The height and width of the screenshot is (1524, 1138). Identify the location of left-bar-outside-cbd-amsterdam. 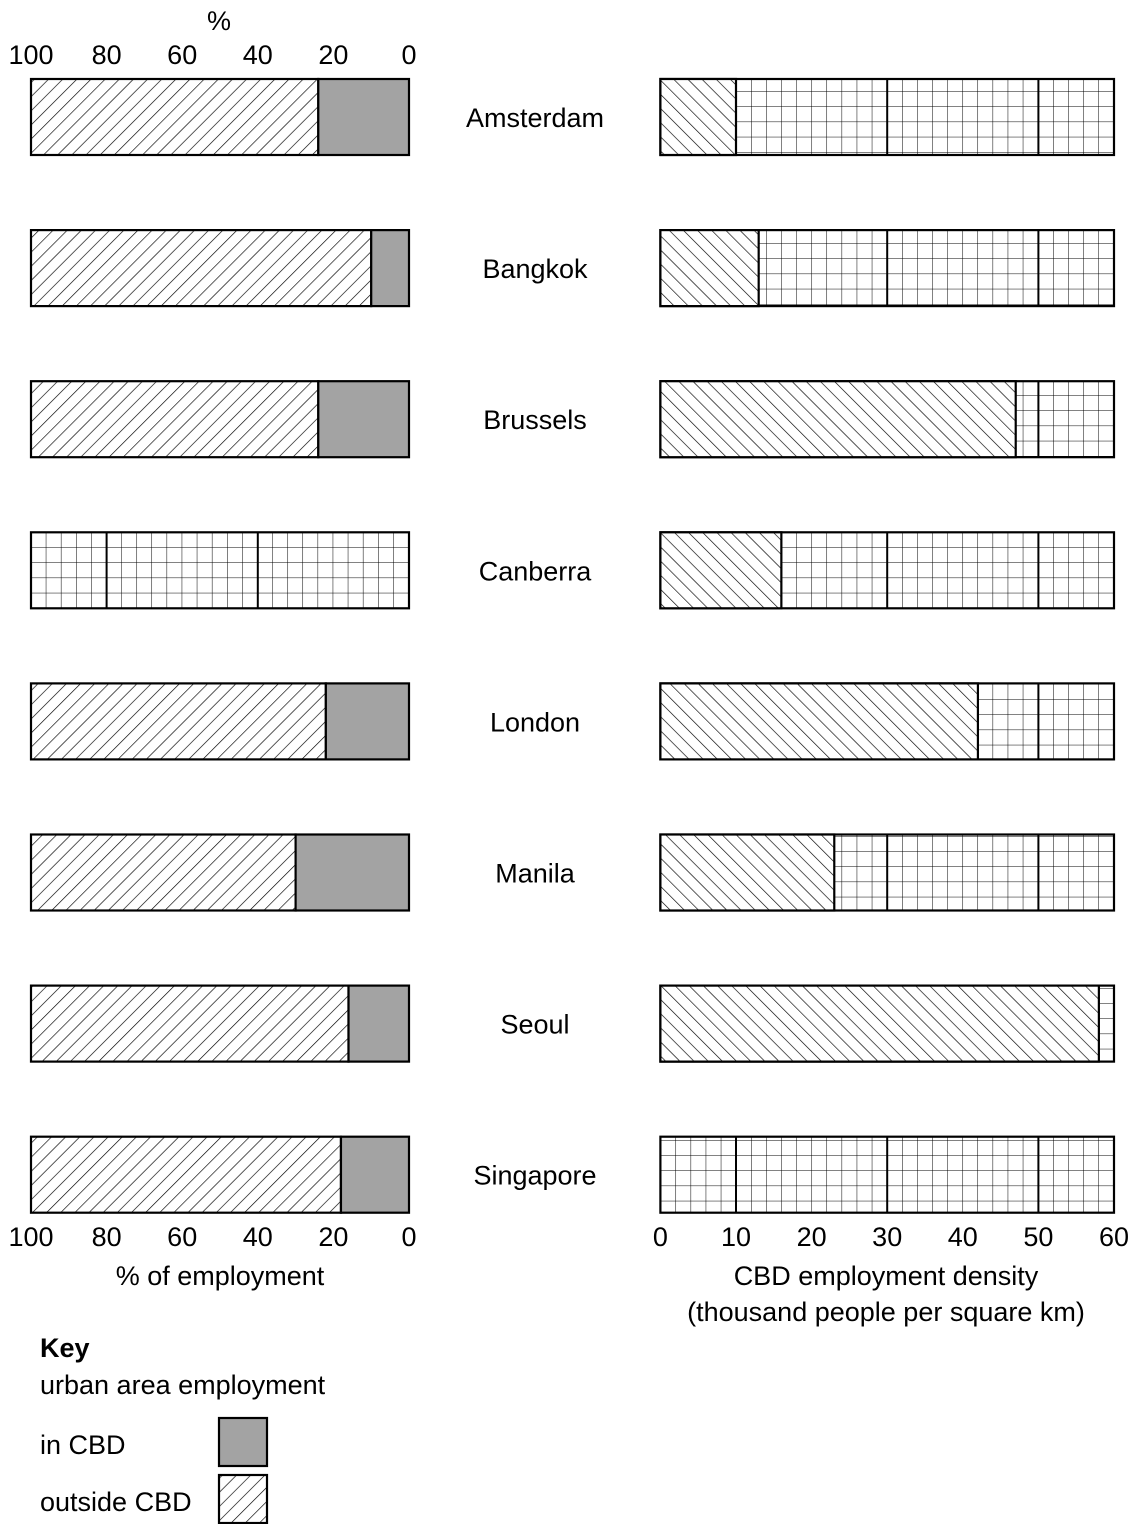
(174, 117).